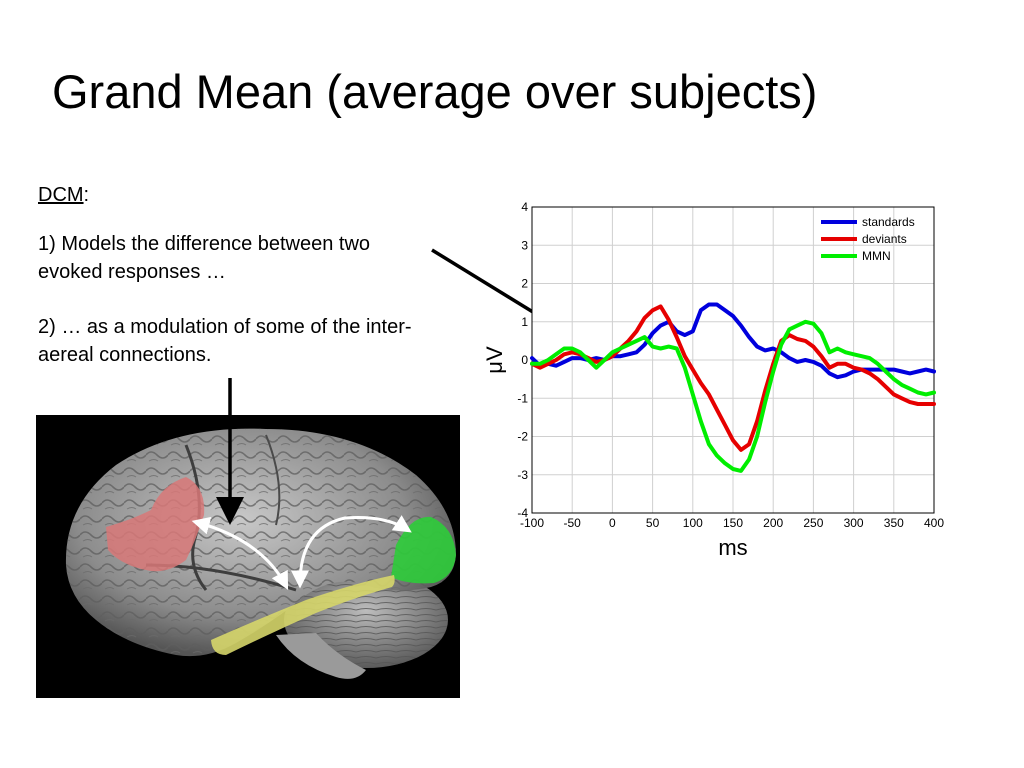 The image size is (1024, 768). Describe the element at coordinates (494, 360) in the screenshot. I see `y-axis-label: μV` at that location.